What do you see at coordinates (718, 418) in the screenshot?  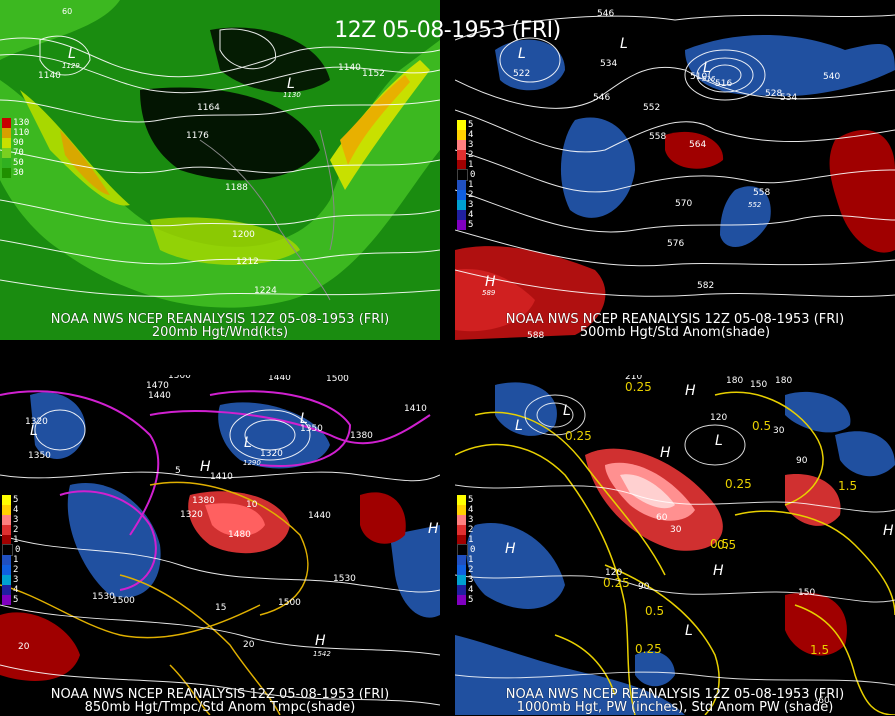 I see `contour-label: 120` at bounding box center [718, 418].